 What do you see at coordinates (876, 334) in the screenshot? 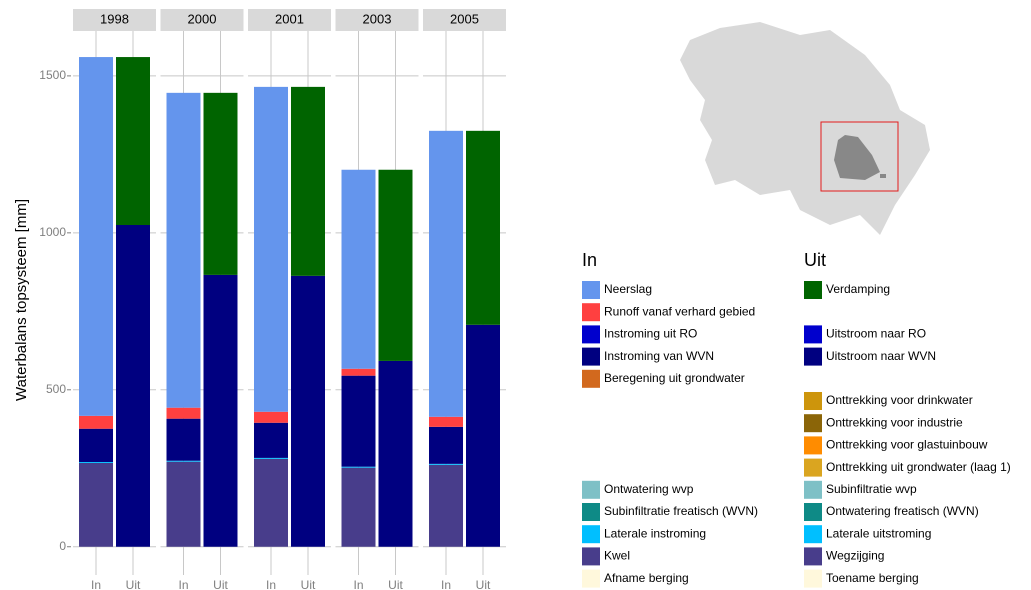
I see `legend-label: Uitstroom naar RO` at bounding box center [876, 334].